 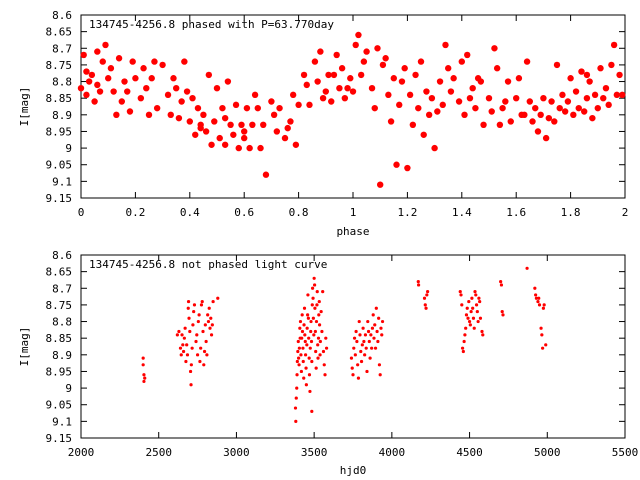 What do you see at coordinates (59, 98) in the screenshot?
I see `y-tick-label: 8.85` at bounding box center [59, 98].